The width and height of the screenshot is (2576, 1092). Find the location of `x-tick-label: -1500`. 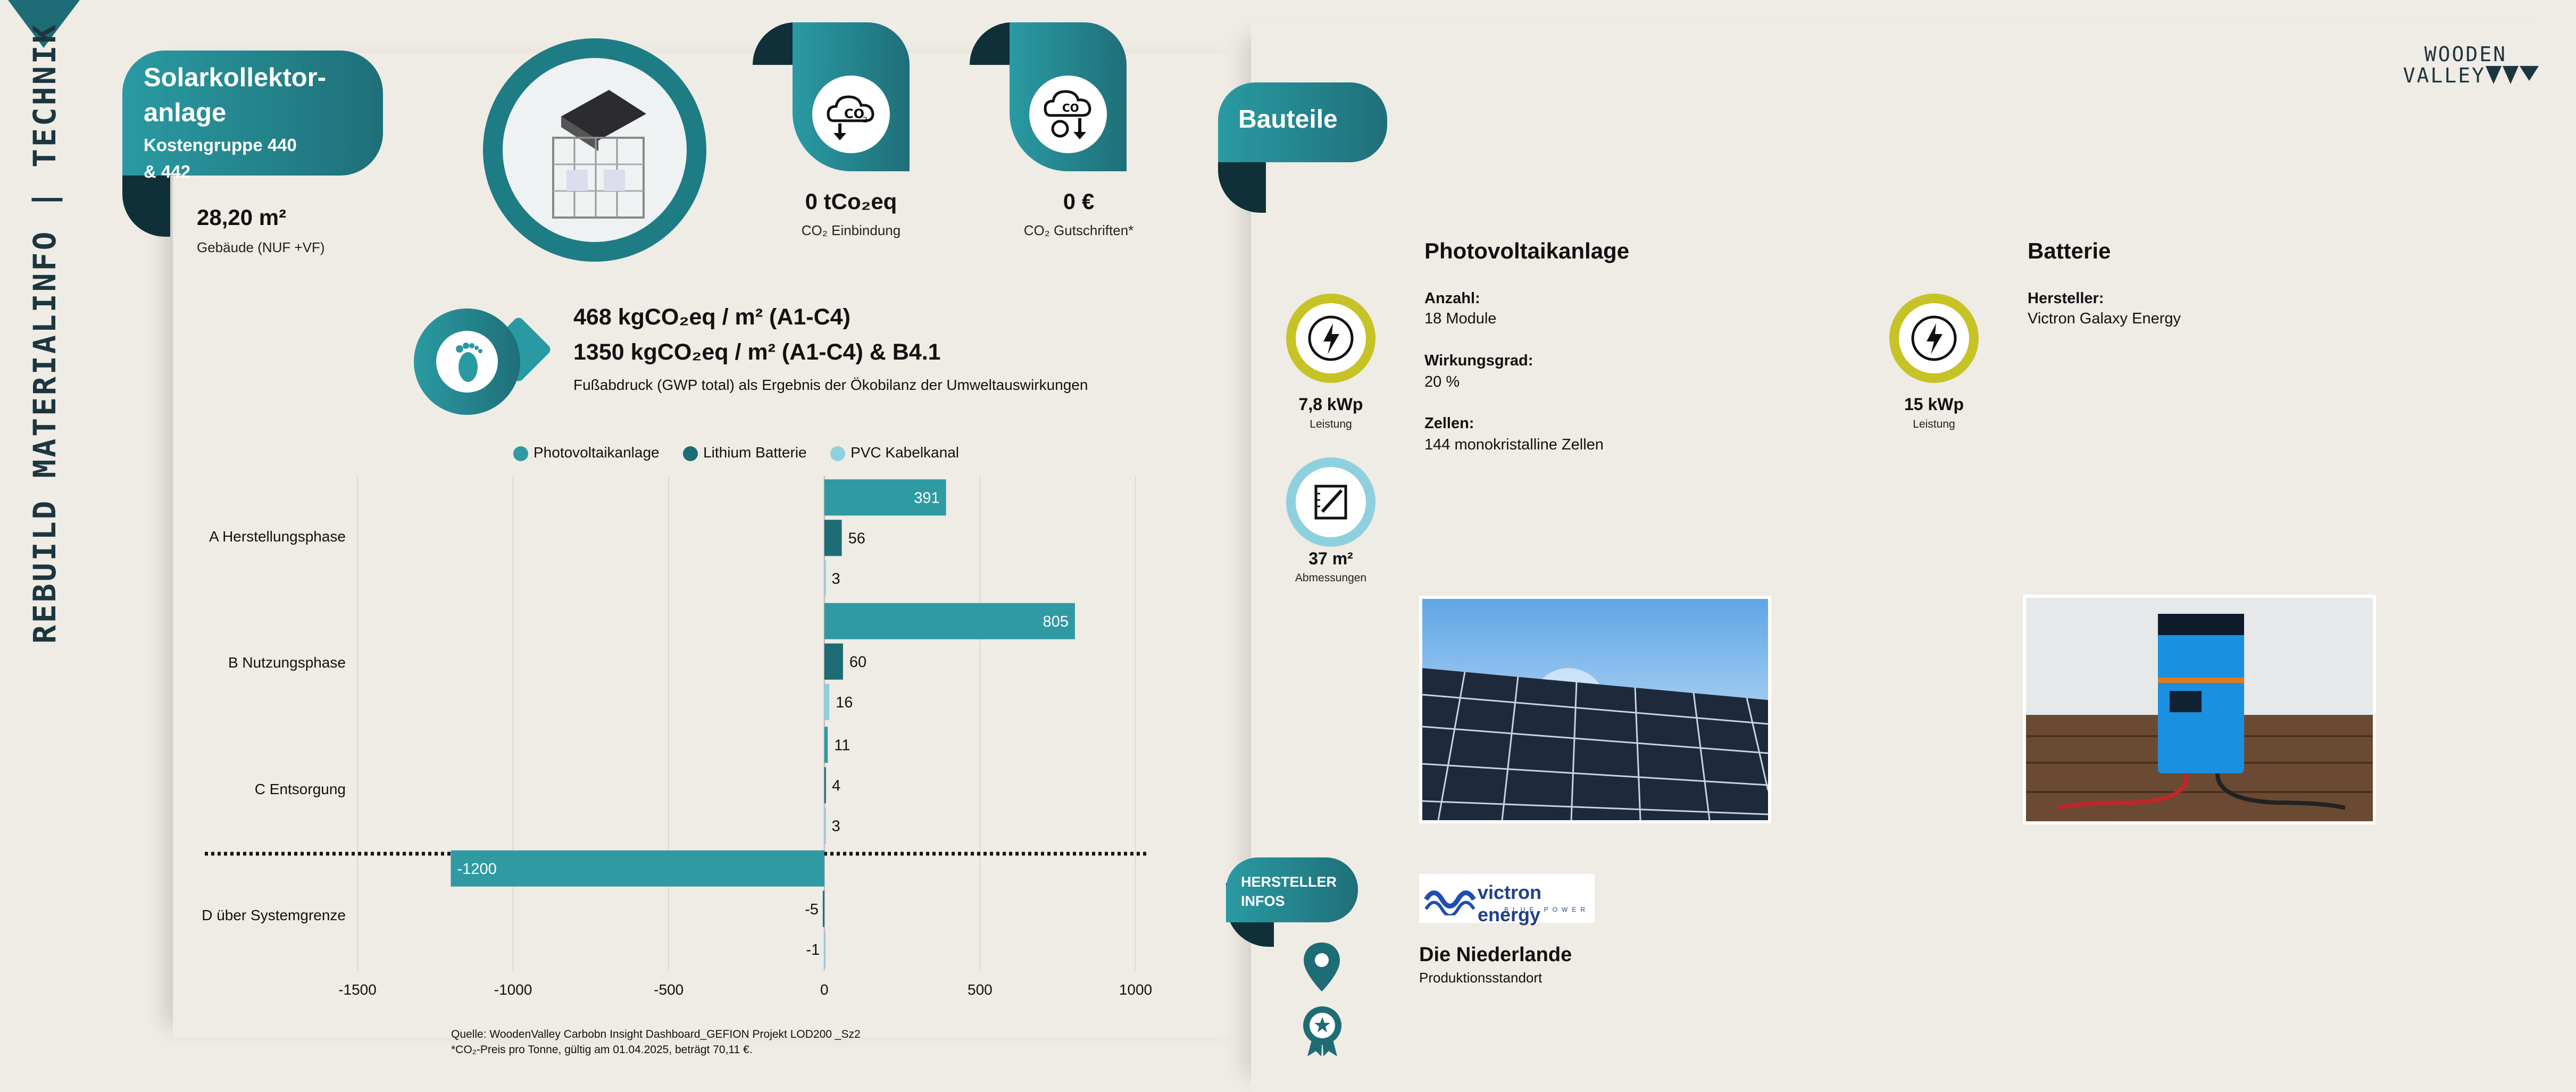

x-tick-label: -1500 is located at coordinates (358, 989).